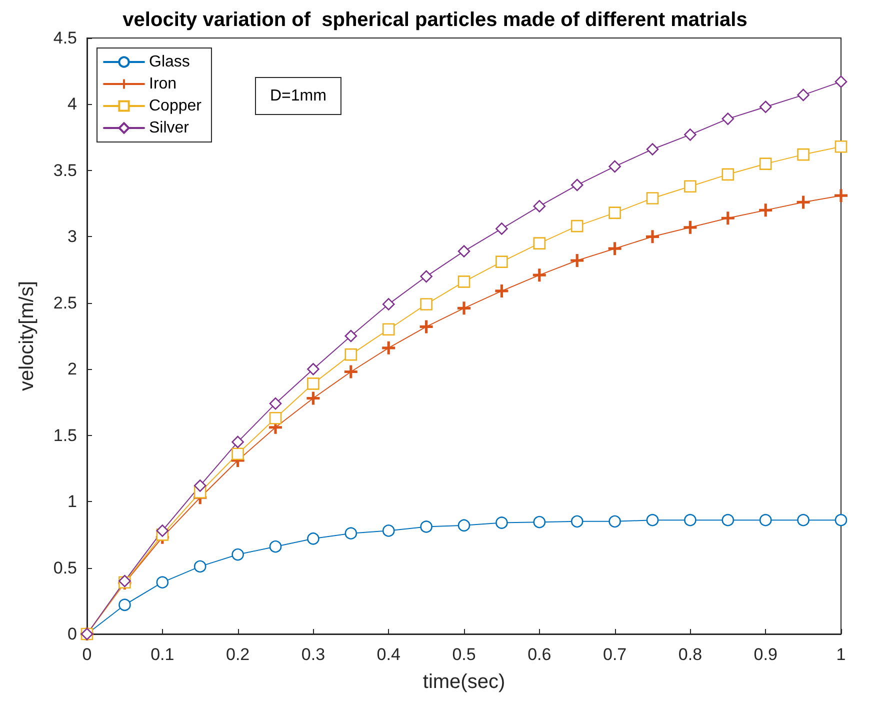  I want to click on x-tick-label: 0.4, so click(388, 654).